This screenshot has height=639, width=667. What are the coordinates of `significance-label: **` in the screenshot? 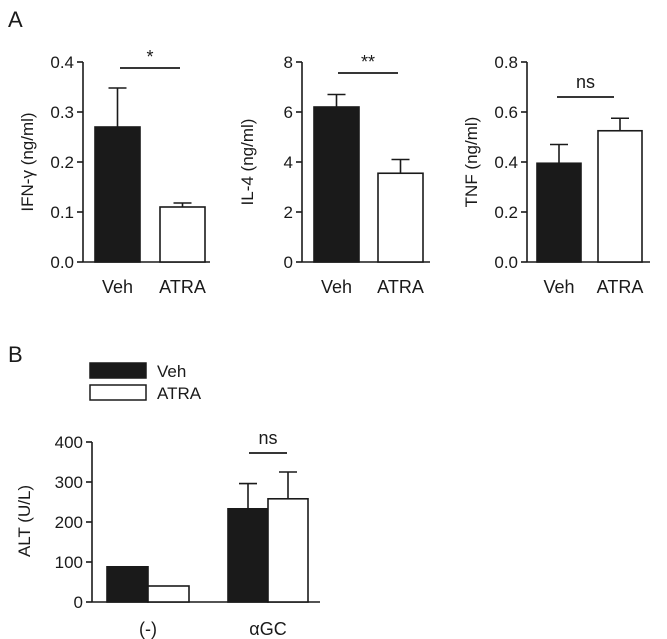 It's located at (368, 62).